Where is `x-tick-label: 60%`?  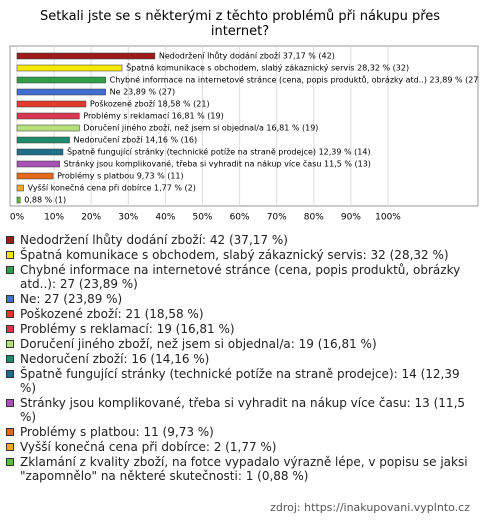 x-tick-label: 60% is located at coordinates (240, 218).